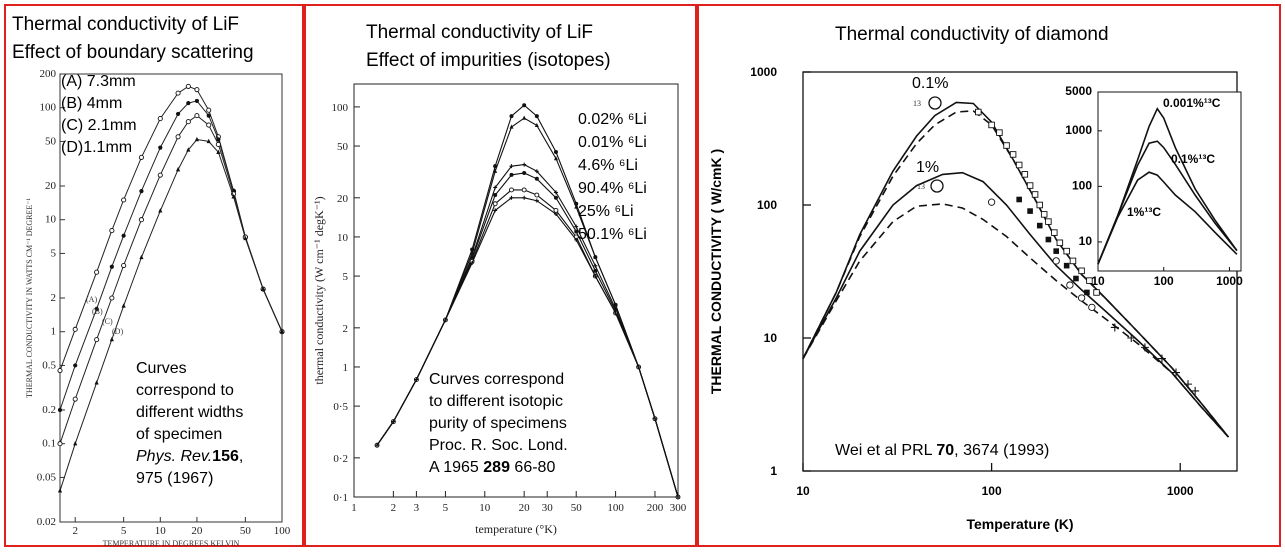 This screenshot has height=553, width=1285. What do you see at coordinates (340, 108) in the screenshot?
I see `y-tick-label: 100` at bounding box center [340, 108].